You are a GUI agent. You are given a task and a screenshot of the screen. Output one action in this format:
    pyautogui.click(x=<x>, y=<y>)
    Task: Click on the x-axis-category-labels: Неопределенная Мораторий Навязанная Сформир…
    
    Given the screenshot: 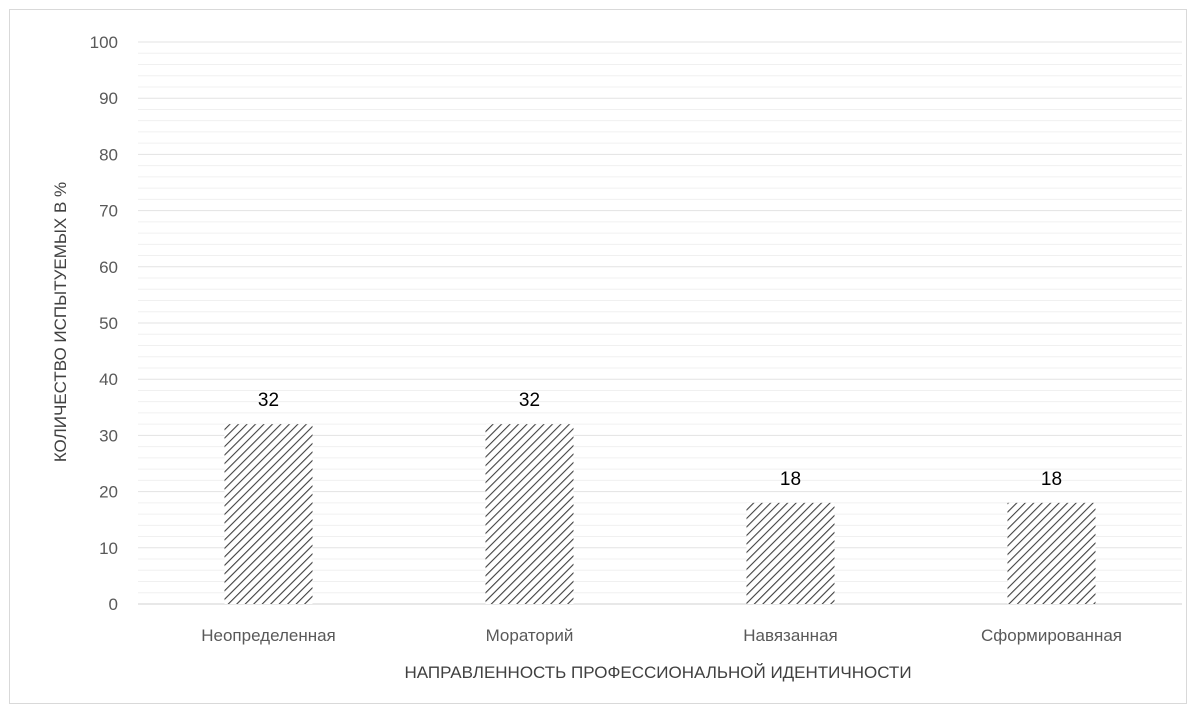 What is the action you would take?
    pyautogui.click(x=661, y=635)
    